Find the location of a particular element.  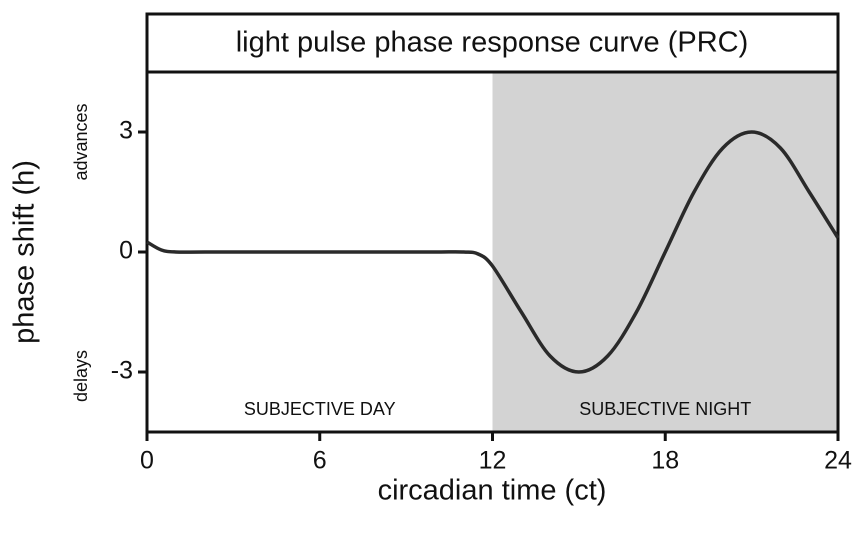

x-tick-label: 0 is located at coordinates (147, 461).